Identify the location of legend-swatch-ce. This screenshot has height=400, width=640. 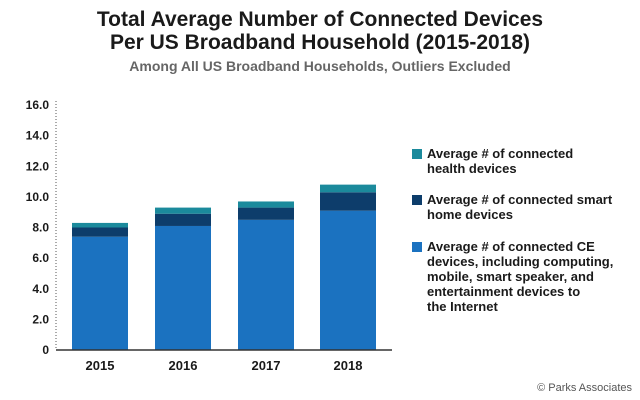
(417, 247).